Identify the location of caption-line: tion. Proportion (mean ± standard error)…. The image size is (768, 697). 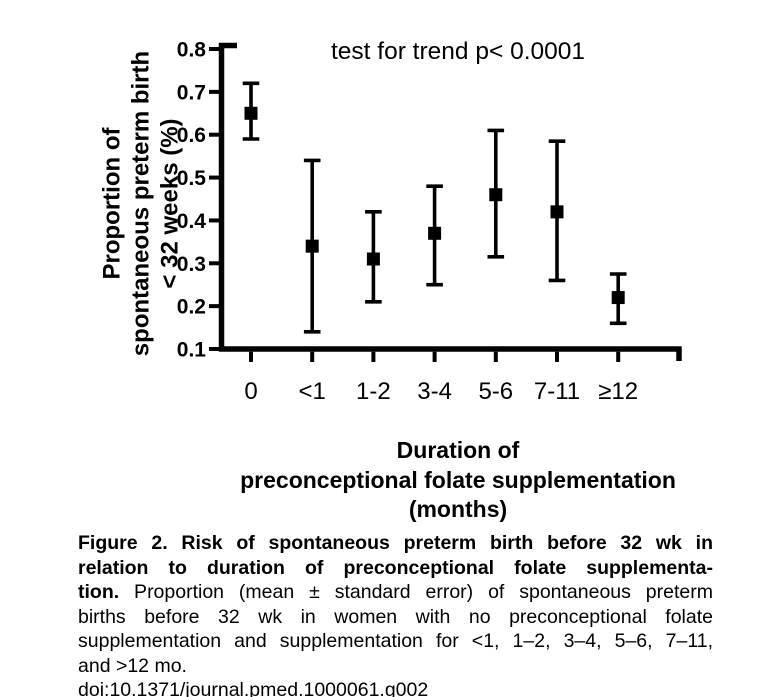
(395, 592).